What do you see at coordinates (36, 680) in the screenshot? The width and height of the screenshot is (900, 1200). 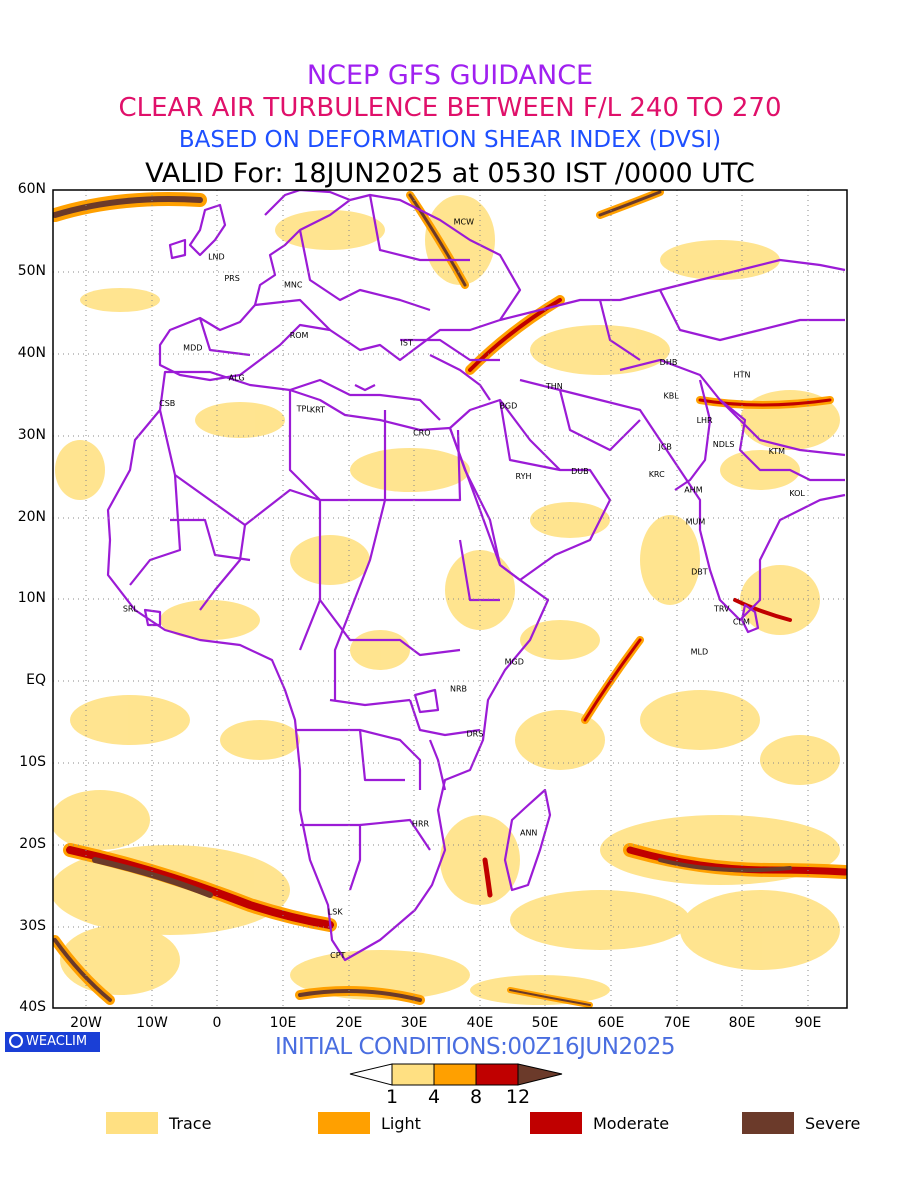 I see `lat-label: EQ` at bounding box center [36, 680].